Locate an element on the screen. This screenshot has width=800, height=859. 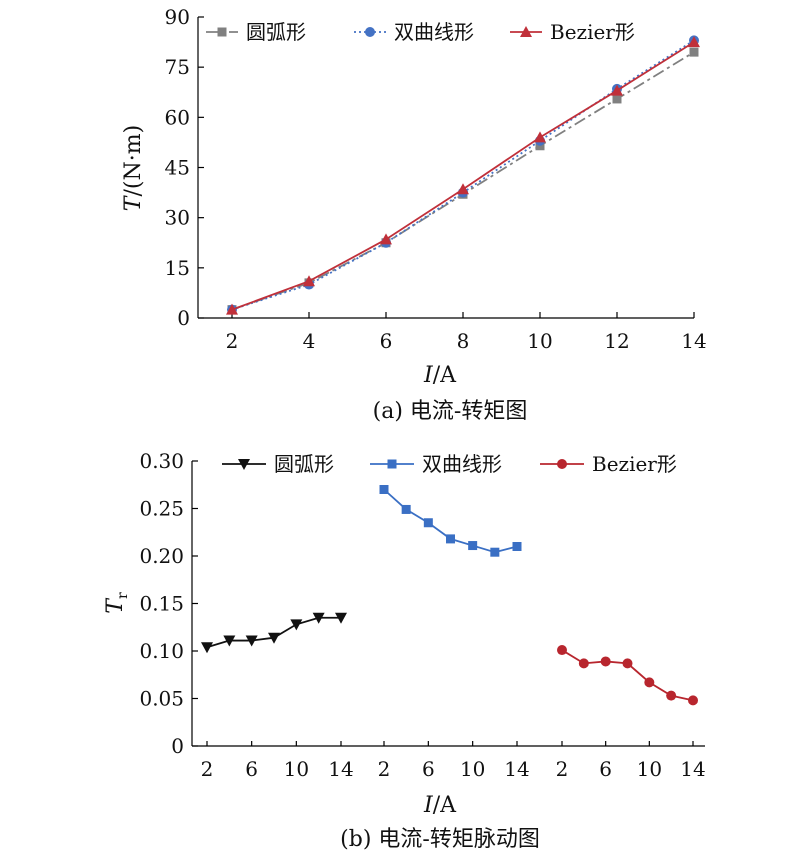
y-tick-label: 15 is located at coordinates (177, 268).